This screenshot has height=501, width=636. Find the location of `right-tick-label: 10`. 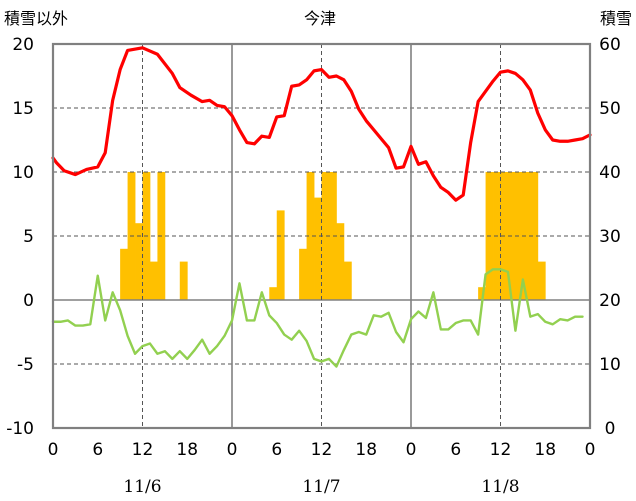

right-tick-label: 10 is located at coordinates (610, 365).